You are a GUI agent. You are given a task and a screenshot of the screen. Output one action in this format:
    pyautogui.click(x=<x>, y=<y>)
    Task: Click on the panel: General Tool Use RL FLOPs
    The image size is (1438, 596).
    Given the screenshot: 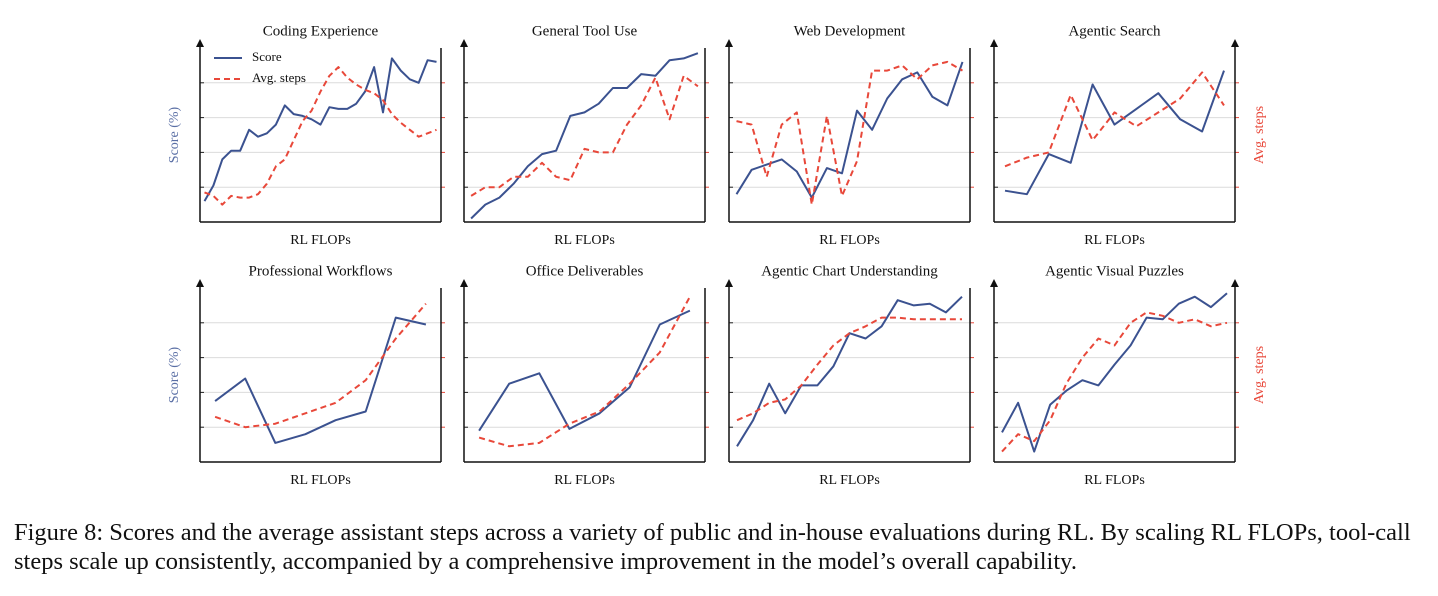 What is the action you would take?
    pyautogui.click(x=584, y=135)
    